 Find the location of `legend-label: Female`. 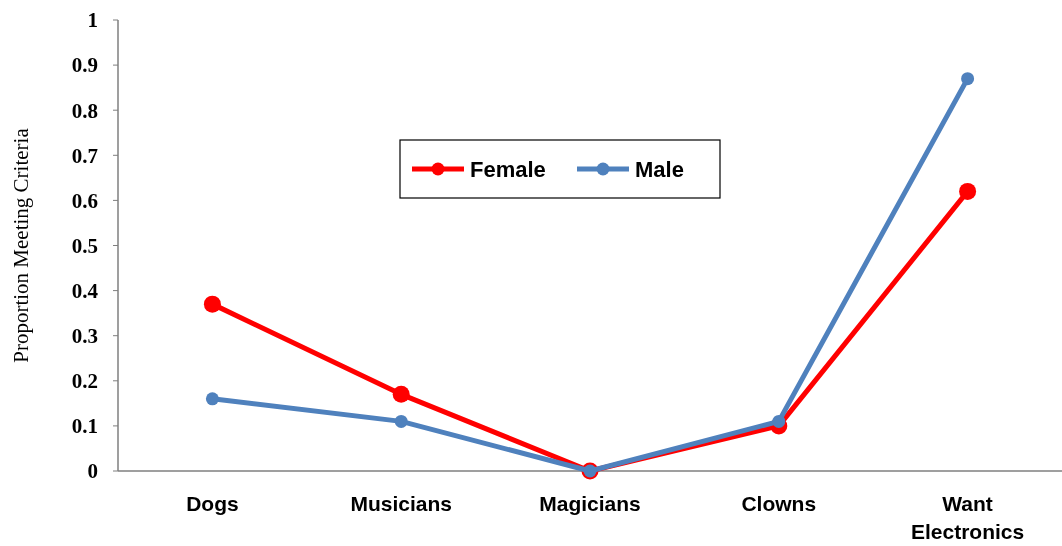

legend-label: Female is located at coordinates (508, 169).